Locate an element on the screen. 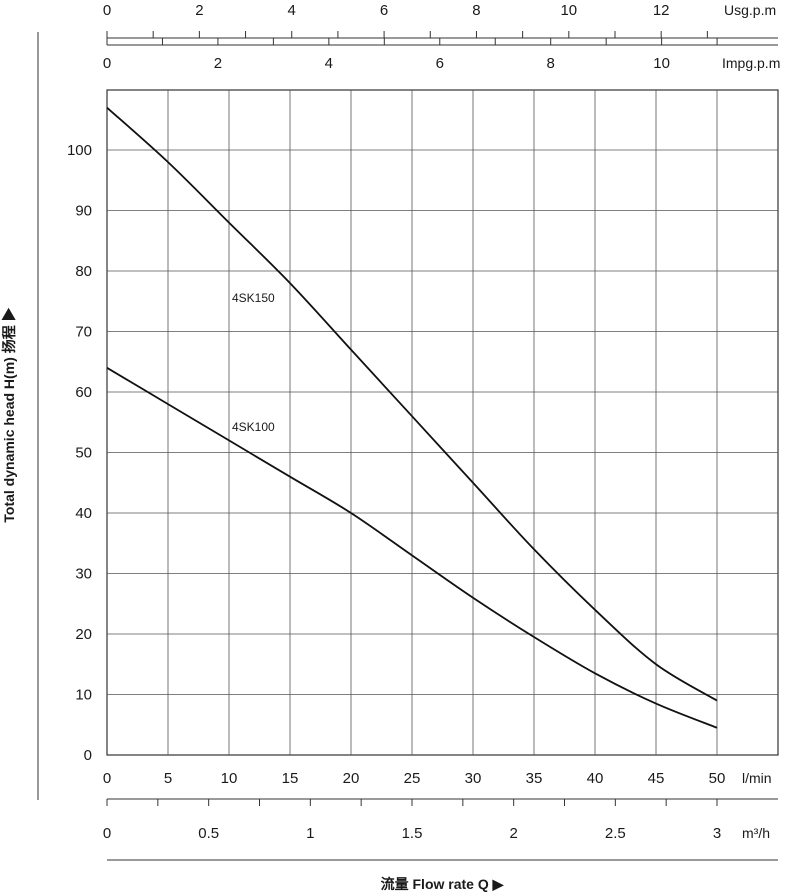  x-tick-label-impgpm: 2 is located at coordinates (218, 63).